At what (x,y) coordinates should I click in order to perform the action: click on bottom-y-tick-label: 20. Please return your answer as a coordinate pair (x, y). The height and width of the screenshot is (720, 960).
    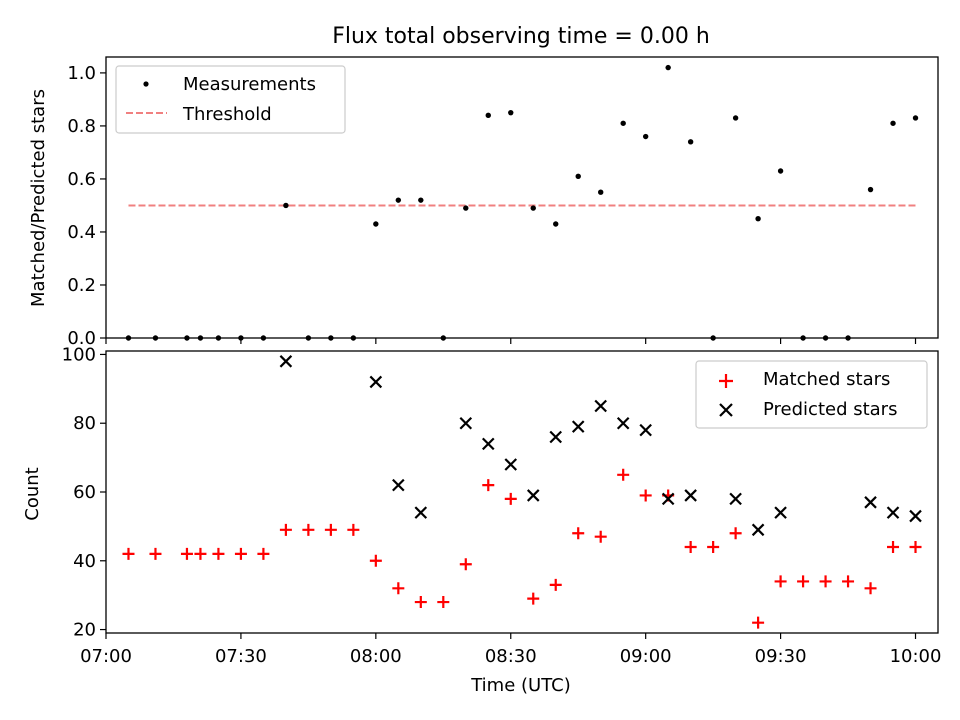
    Looking at the image, I should click on (84, 630).